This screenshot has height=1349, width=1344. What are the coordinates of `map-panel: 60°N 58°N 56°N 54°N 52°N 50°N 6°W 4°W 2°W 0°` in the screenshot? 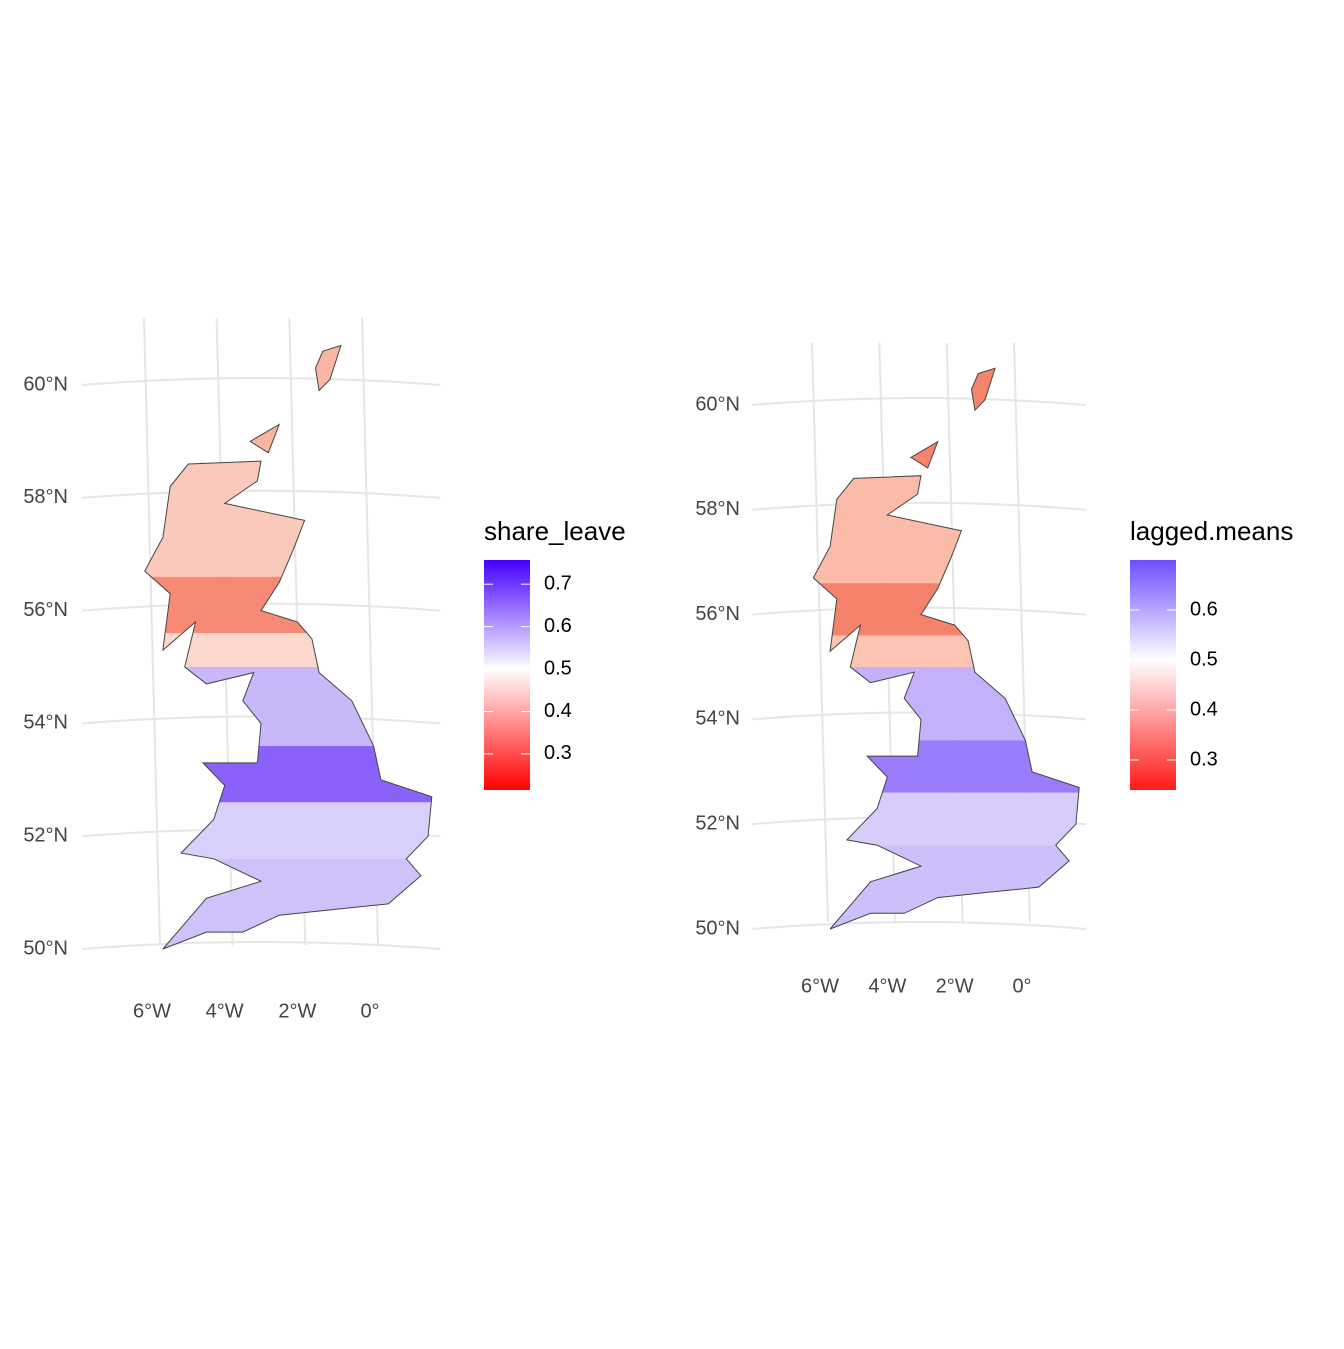 It's located at (891, 669).